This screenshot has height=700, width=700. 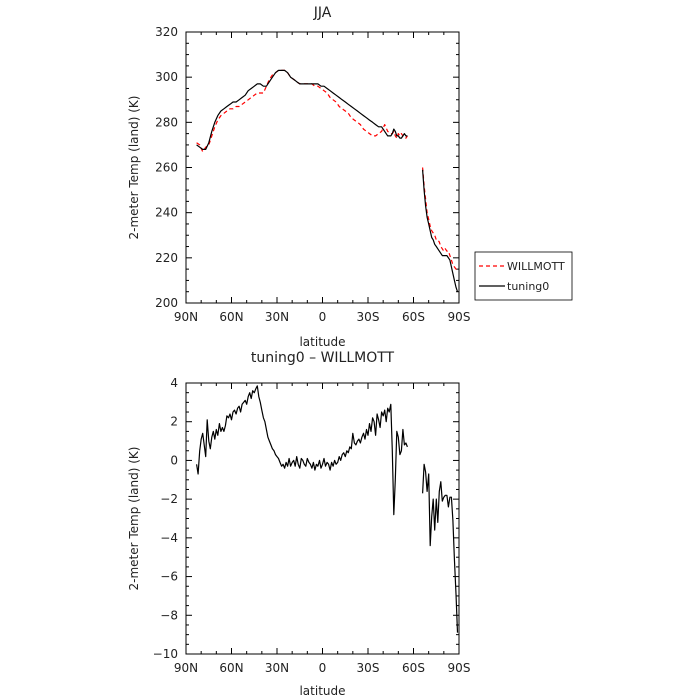 I want to click on legend-label-willmott: WILLMOTT, so click(x=536, y=266).